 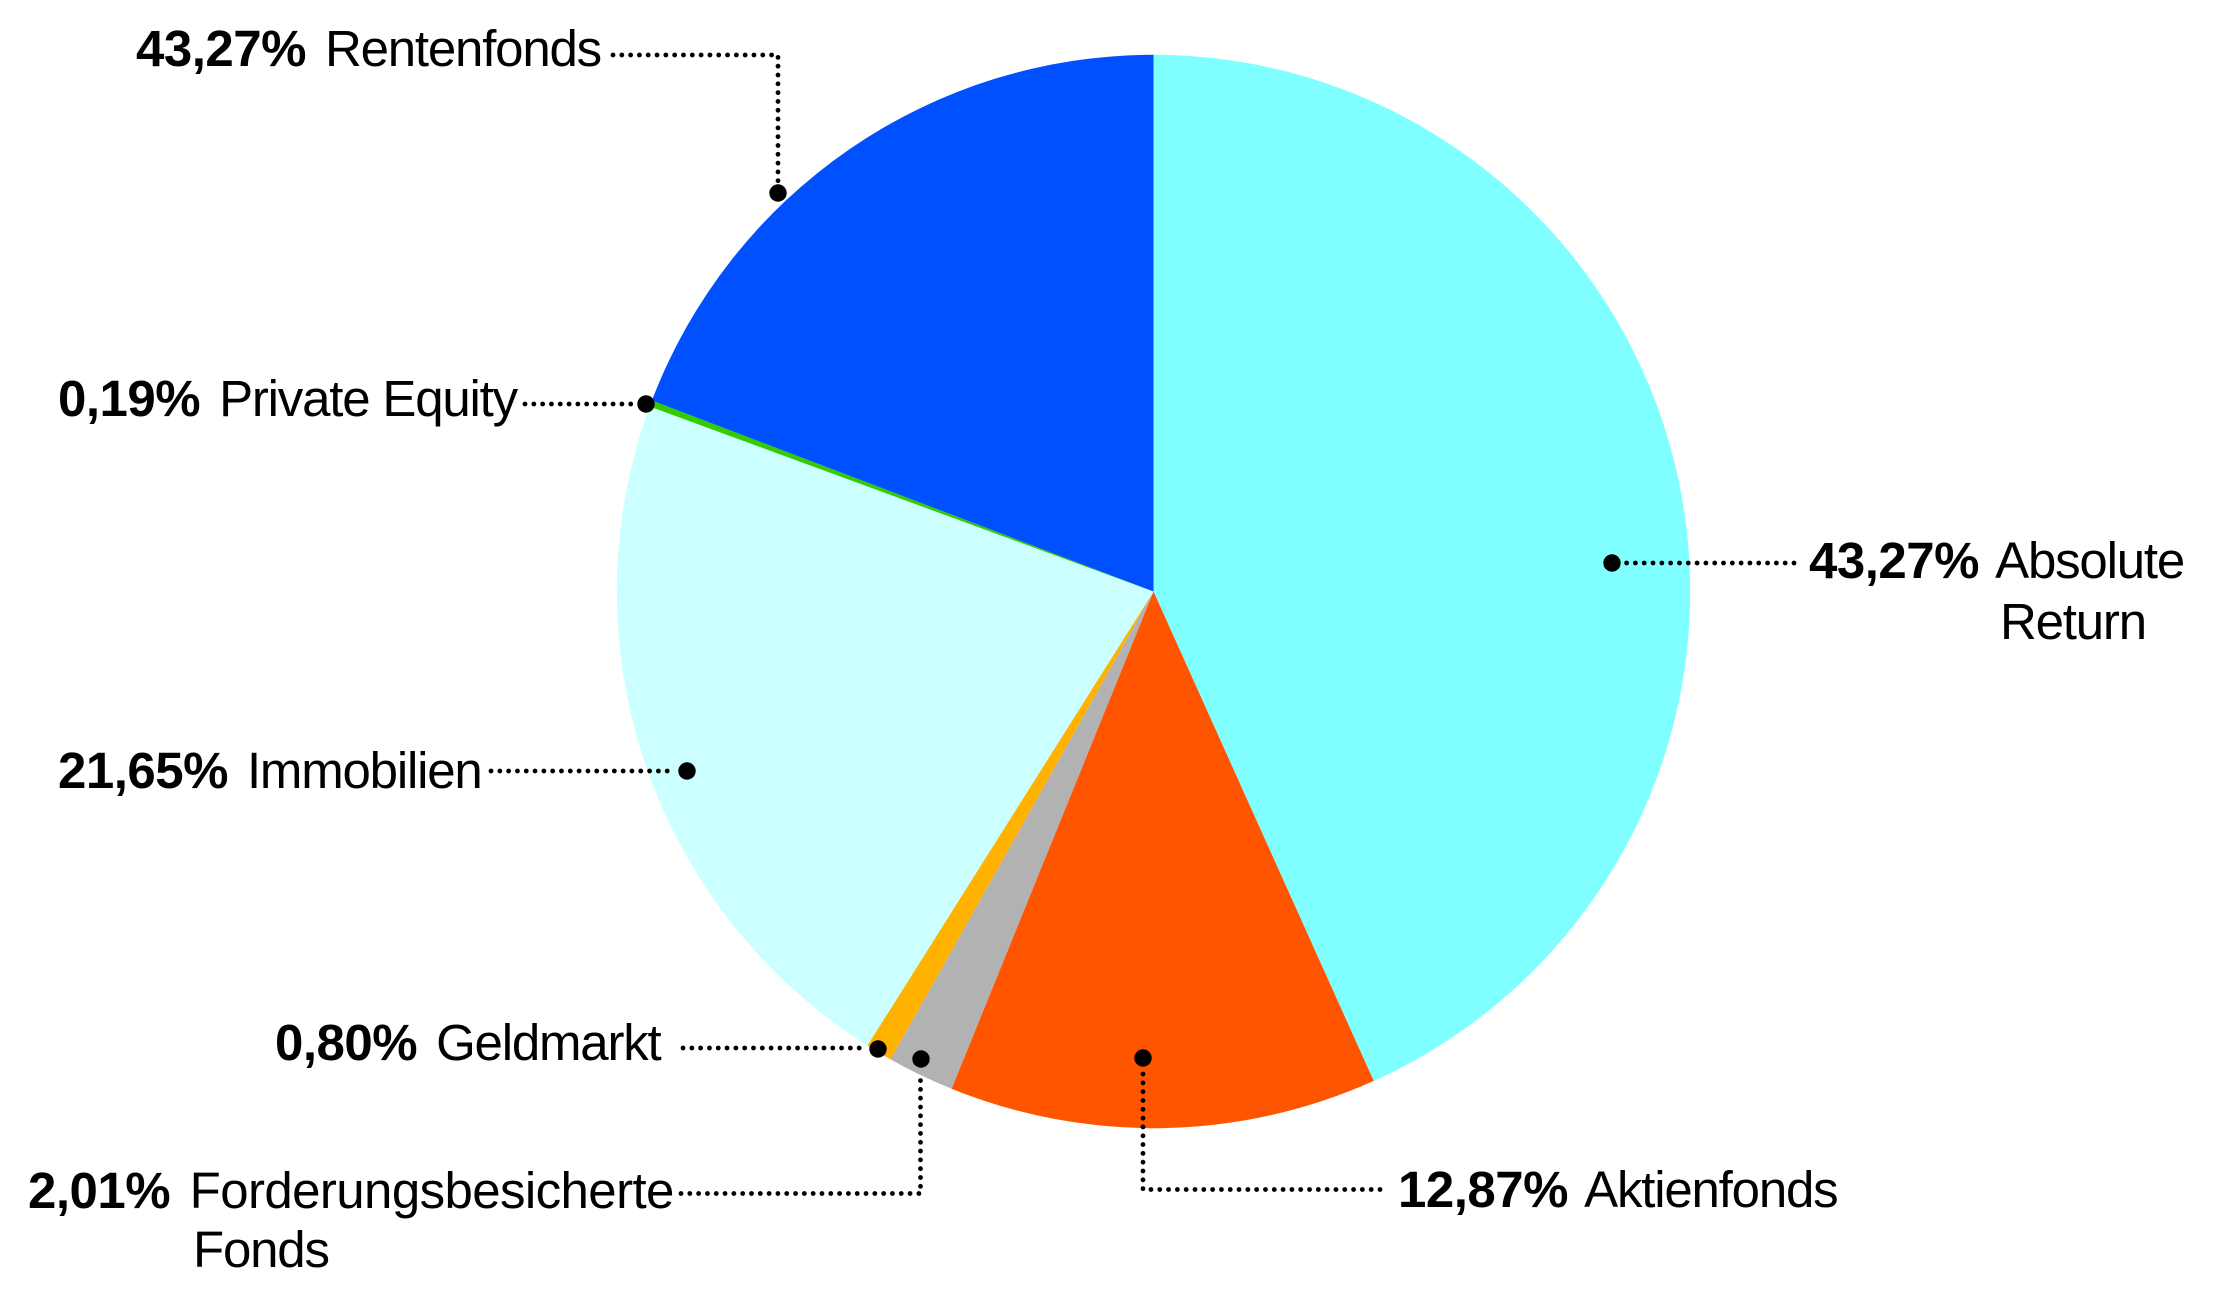 What do you see at coordinates (270, 770) in the screenshot?
I see `svg-text: 21,65% Immobilien` at bounding box center [270, 770].